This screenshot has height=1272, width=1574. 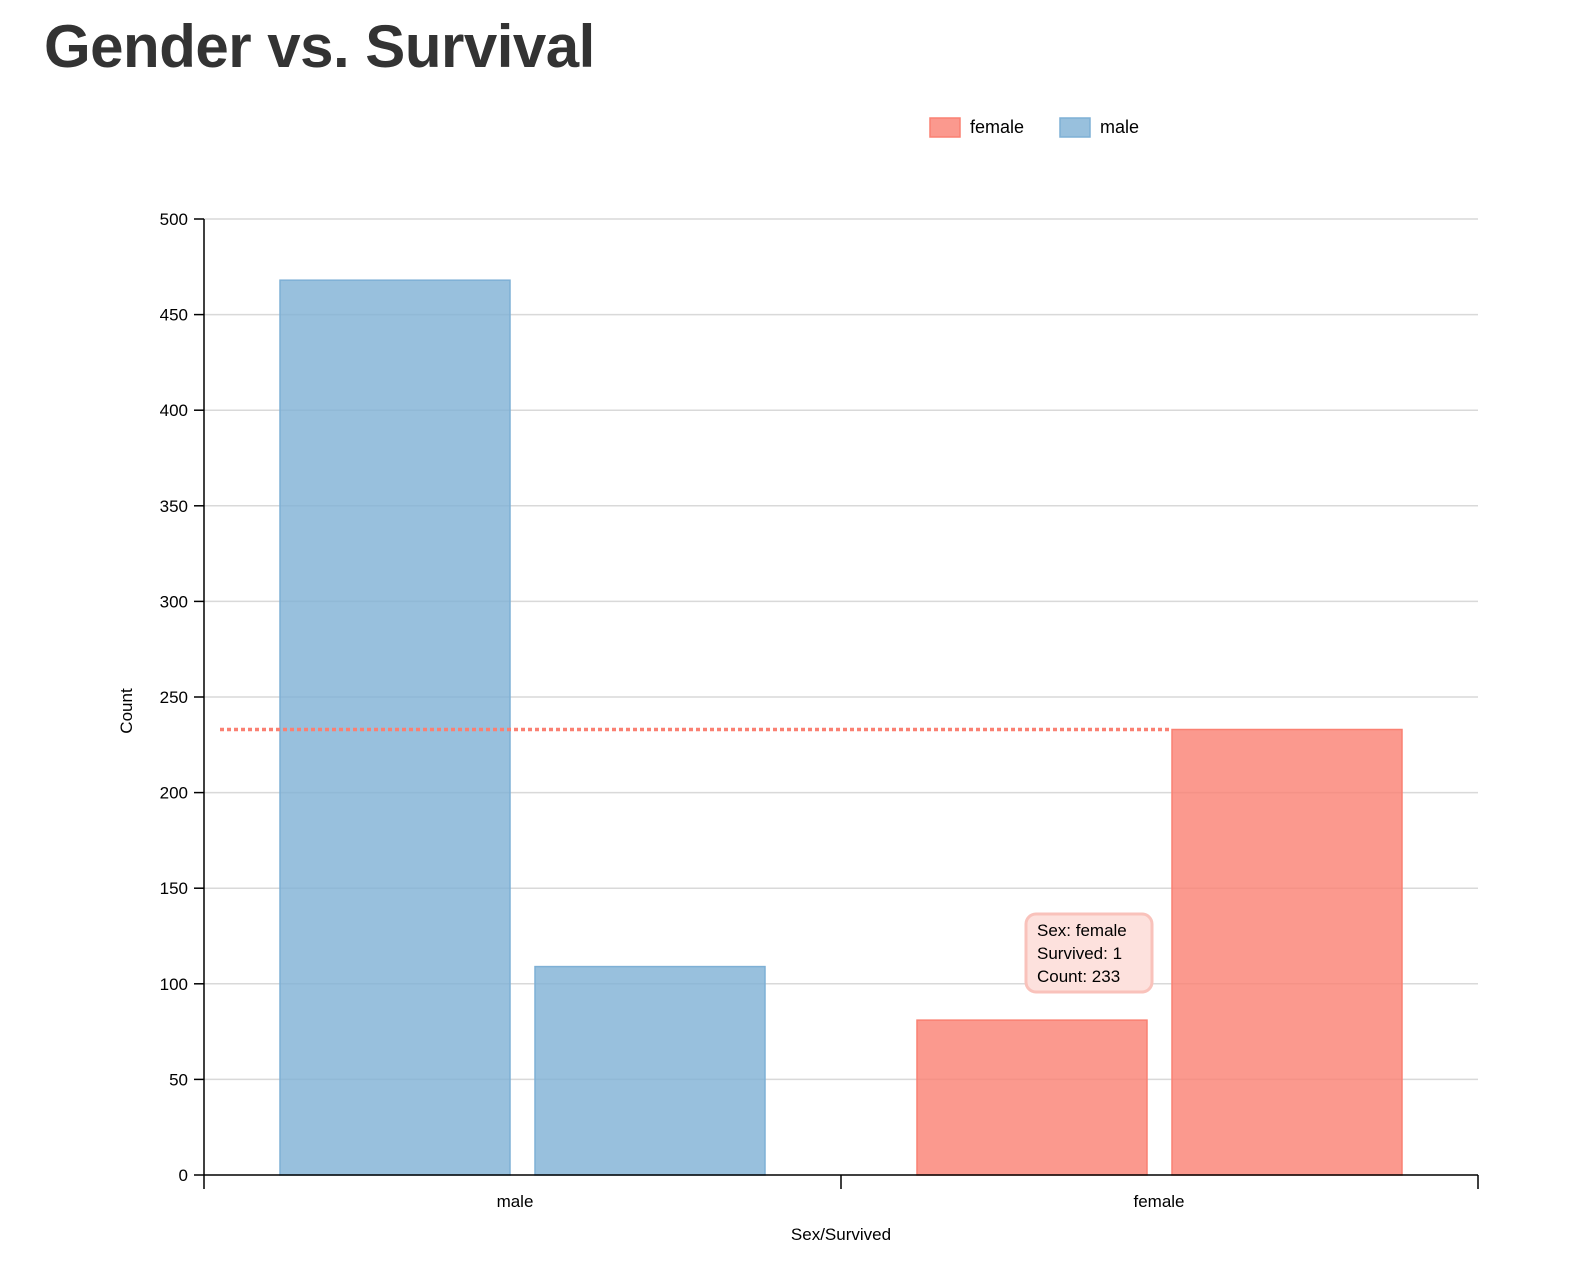 I want to click on legend-label-male: male, so click(x=1119, y=127).